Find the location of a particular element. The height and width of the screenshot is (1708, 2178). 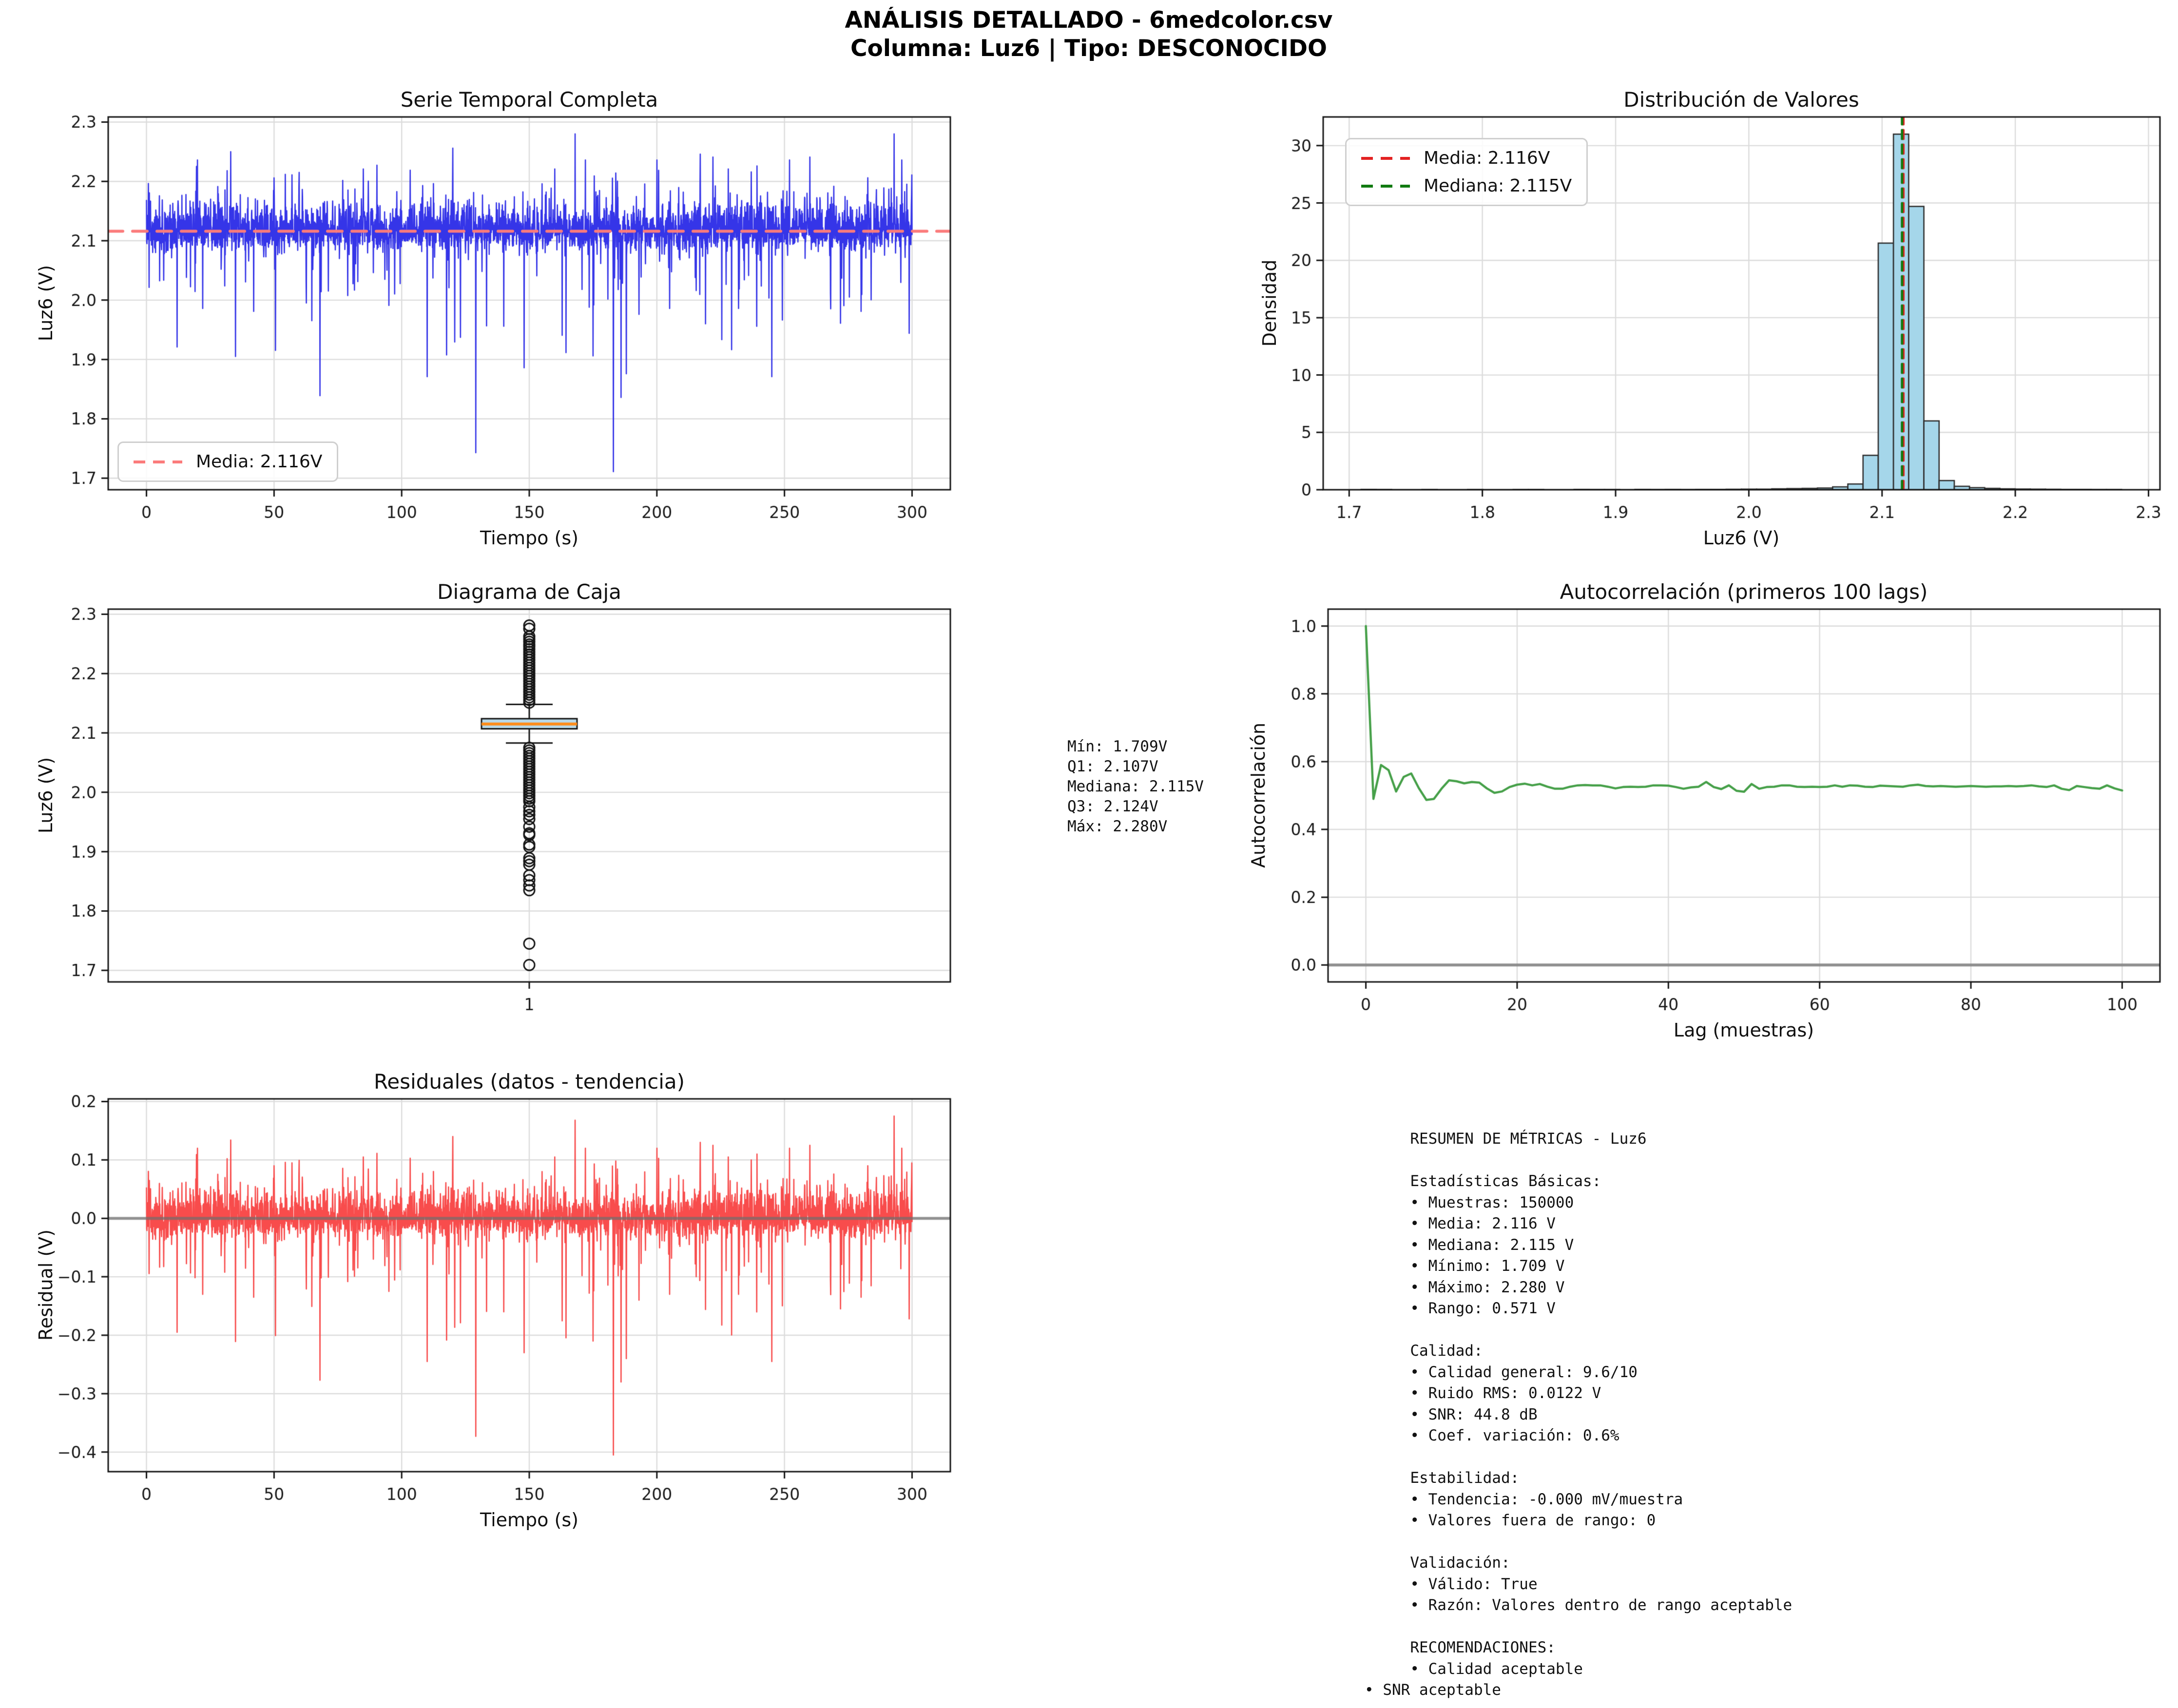

panel-title-residuals: Residuales (datos - tendencia) is located at coordinates (529, 1082).